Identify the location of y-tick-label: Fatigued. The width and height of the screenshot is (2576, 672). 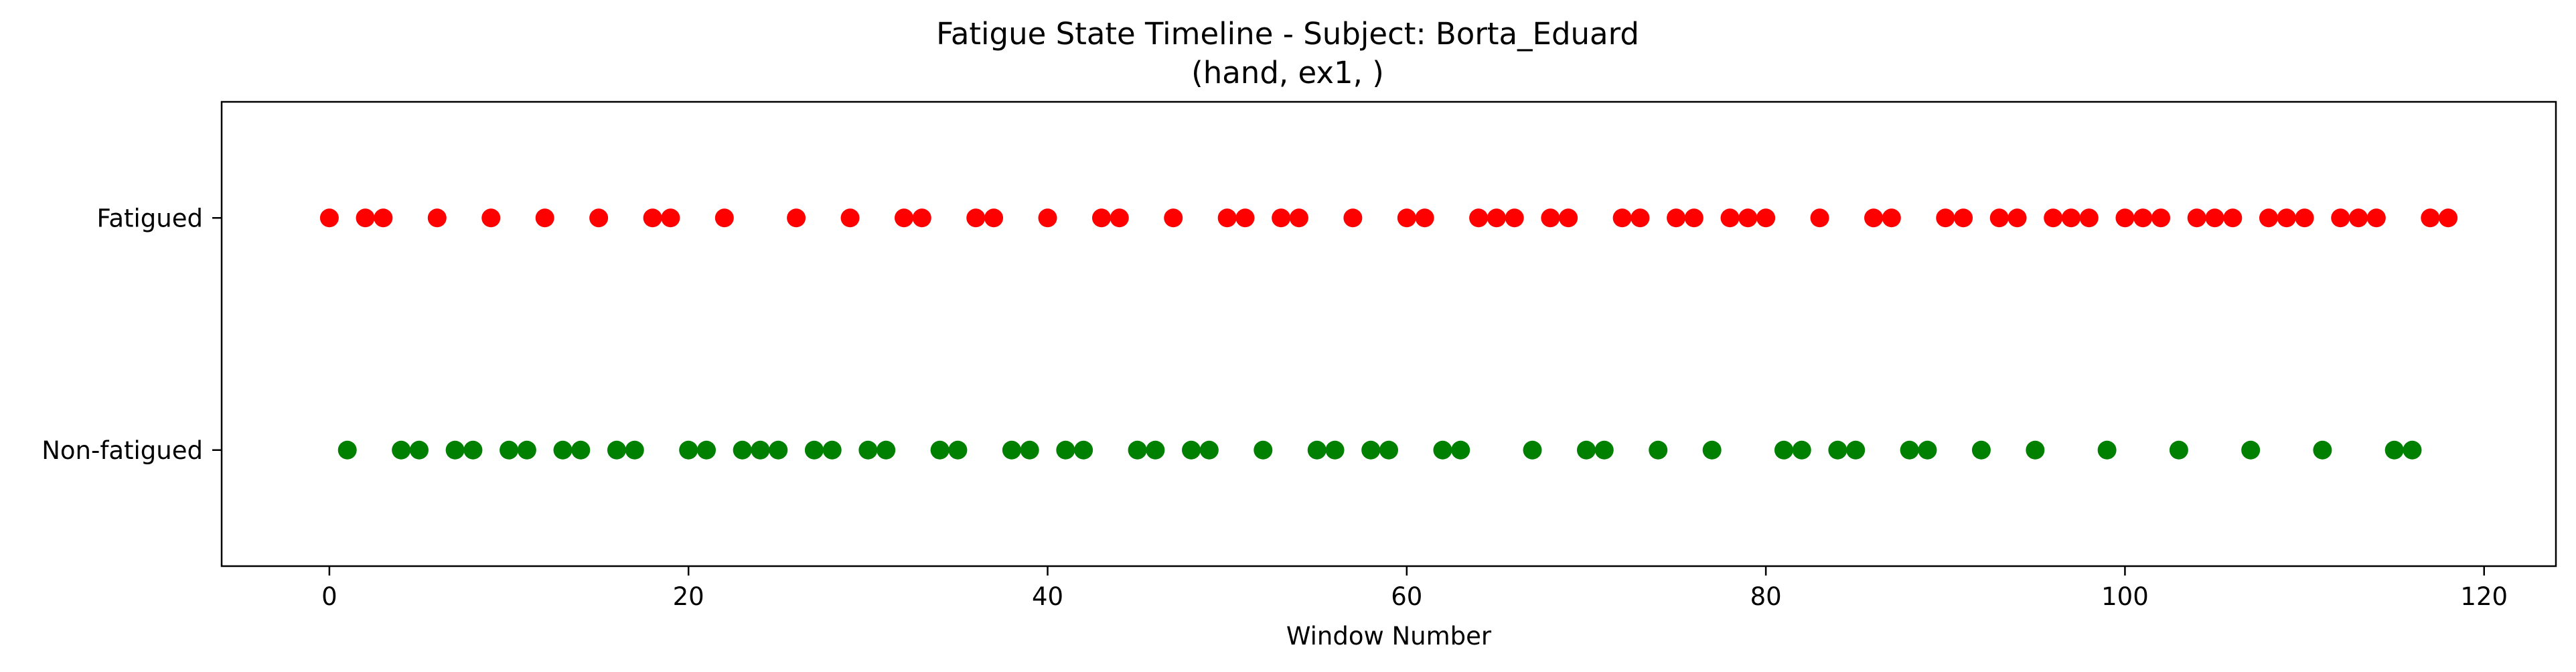
(149, 218).